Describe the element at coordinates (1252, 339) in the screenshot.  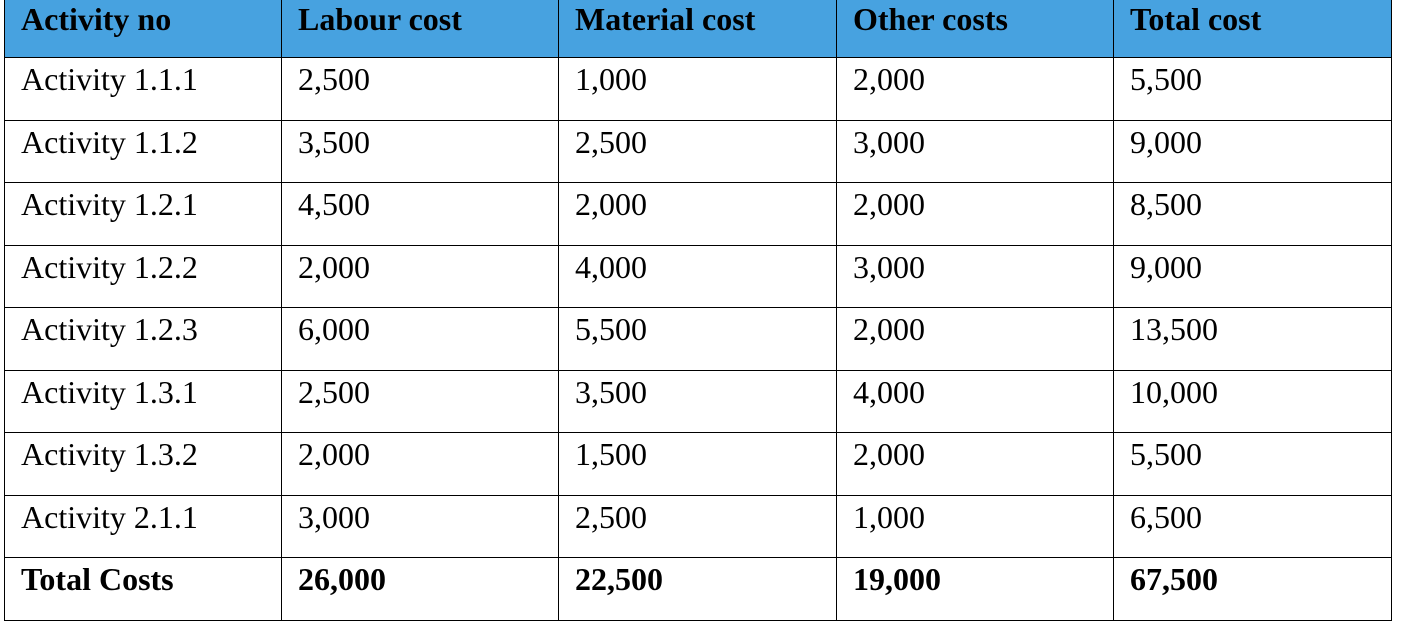
I see `table-cell: 13,500` at that location.